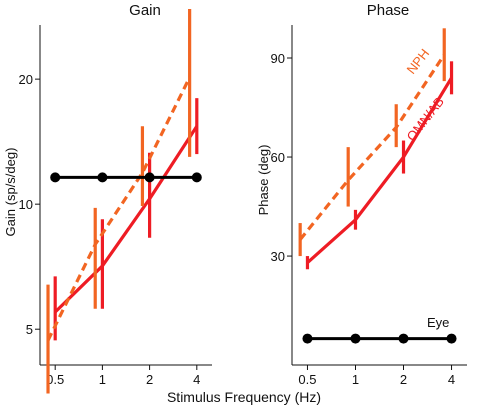 This screenshot has height=408, width=488. Describe the element at coordinates (307, 379) in the screenshot. I see `phase-x-tick-label: 0.5` at that location.